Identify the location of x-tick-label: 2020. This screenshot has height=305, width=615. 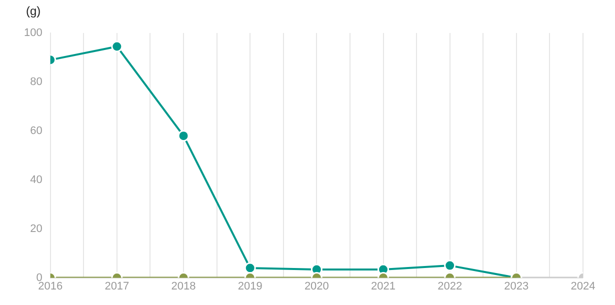
(316, 286).